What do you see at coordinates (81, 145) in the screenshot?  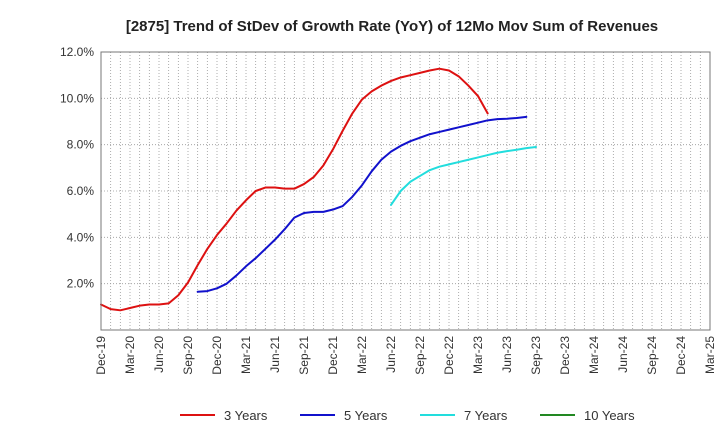 I see `y-tick-label: 8.0%` at bounding box center [81, 145].